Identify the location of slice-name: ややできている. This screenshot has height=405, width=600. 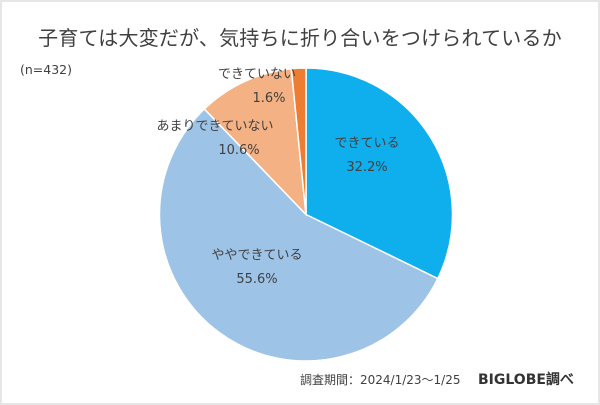
(257, 255).